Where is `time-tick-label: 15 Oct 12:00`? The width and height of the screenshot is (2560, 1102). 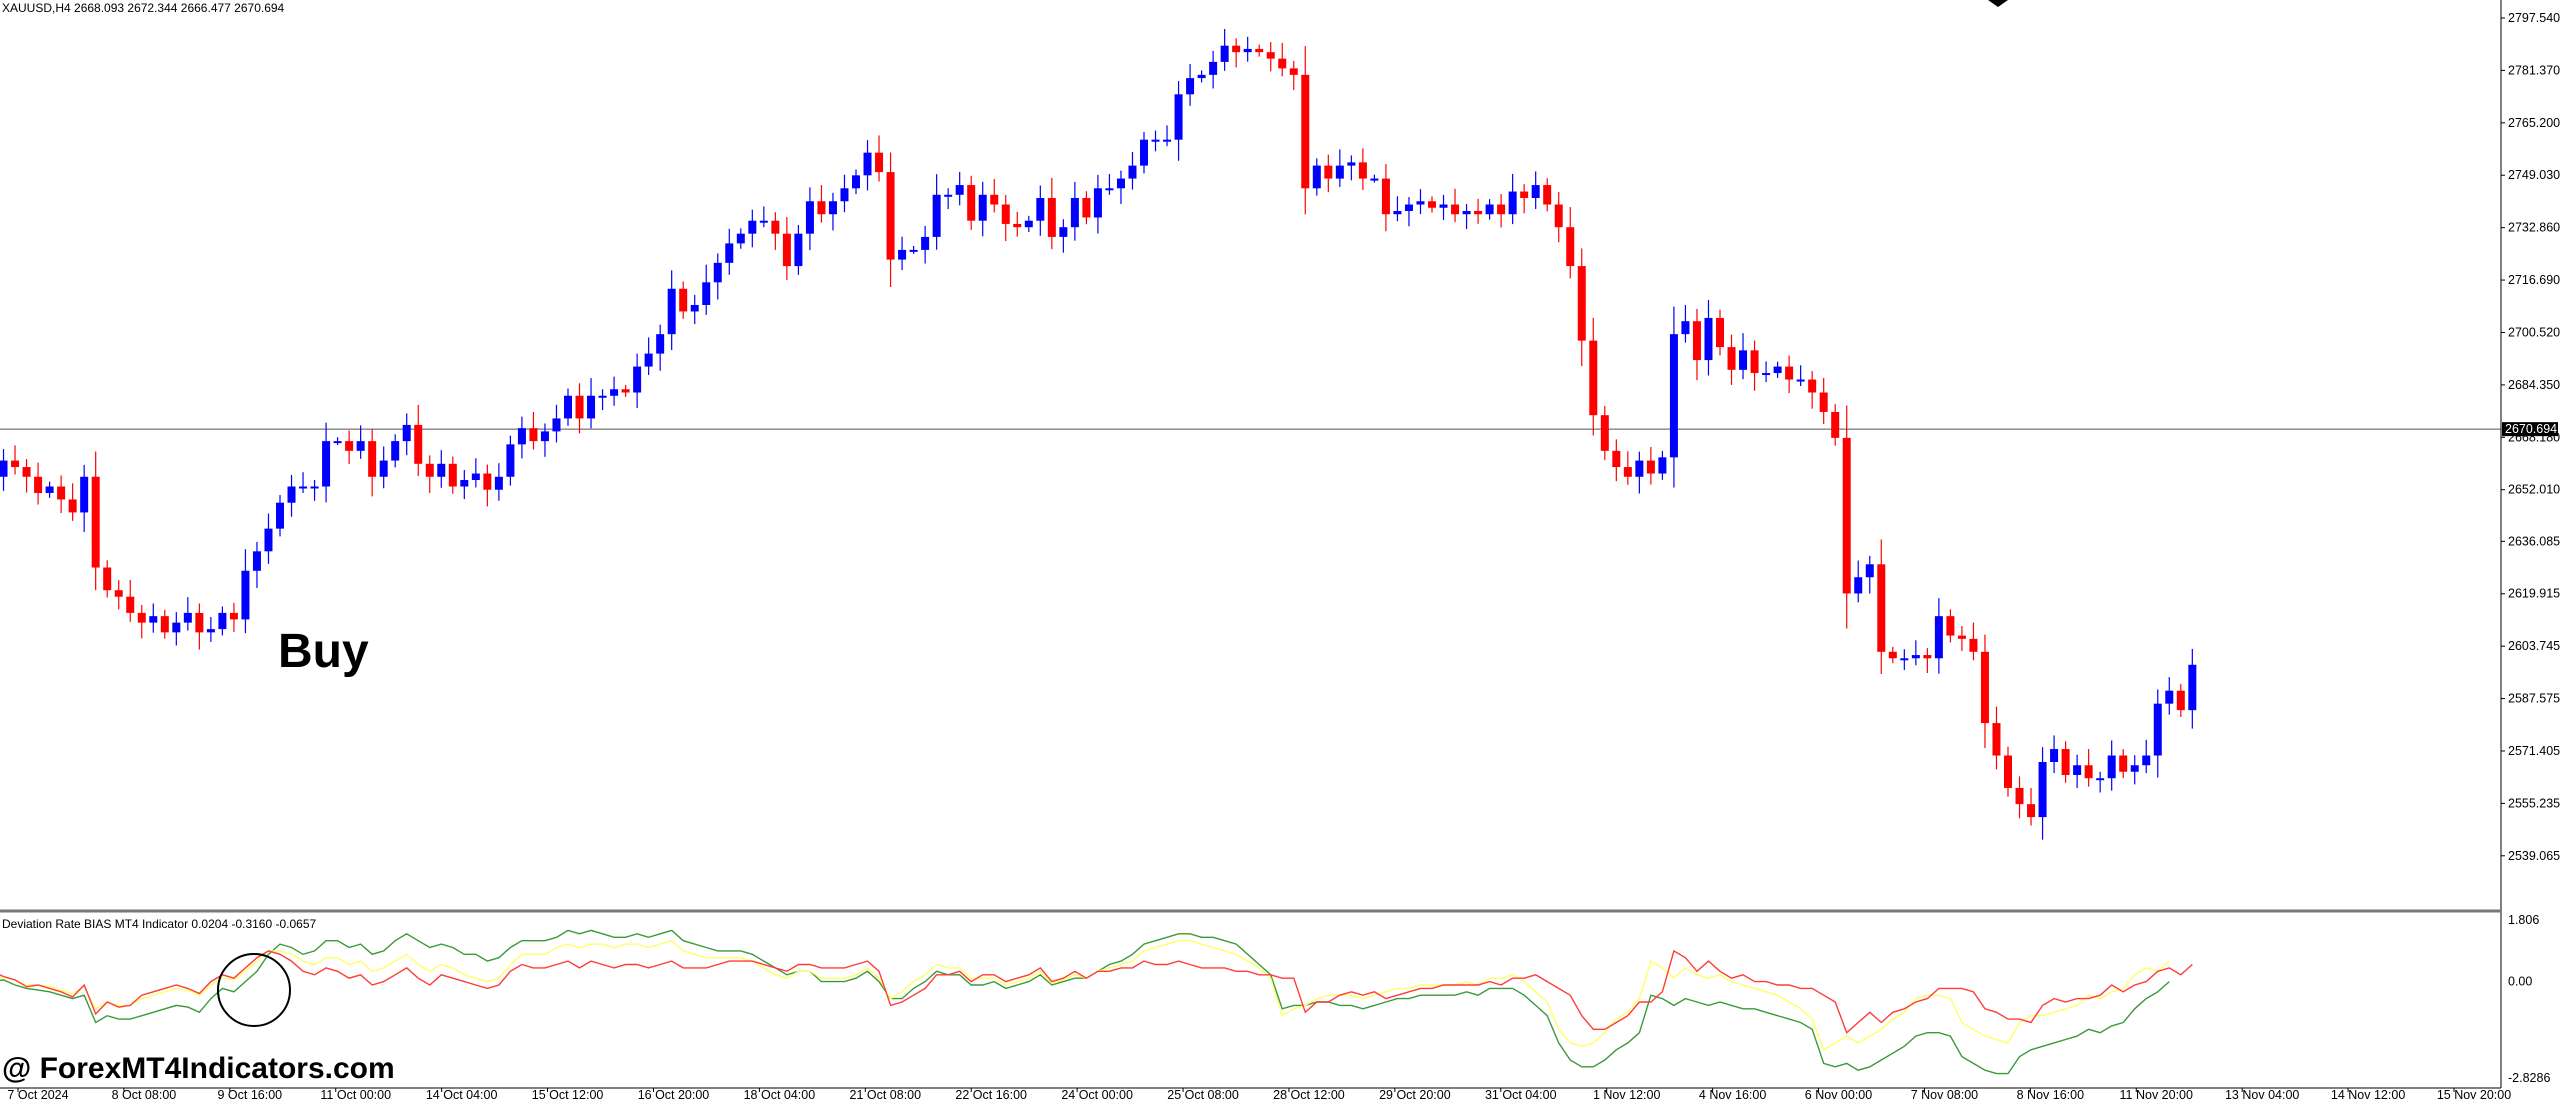
time-tick-label: 15 Oct 12:00 is located at coordinates (568, 1095).